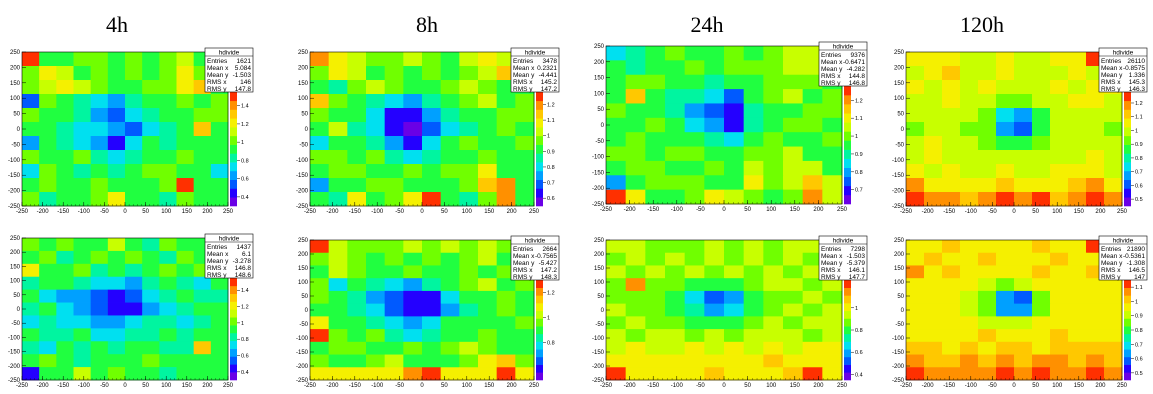  I want to click on stats-box, so click(229, 256).